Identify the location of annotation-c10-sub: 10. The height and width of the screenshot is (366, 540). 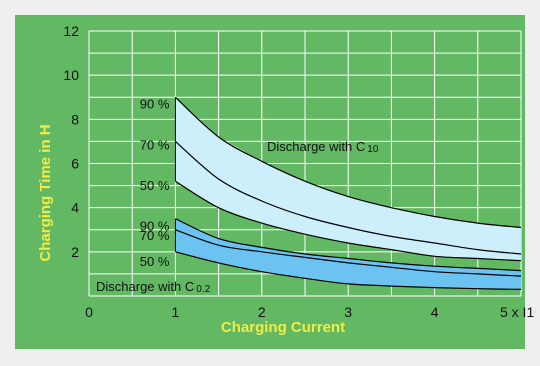
(373, 149).